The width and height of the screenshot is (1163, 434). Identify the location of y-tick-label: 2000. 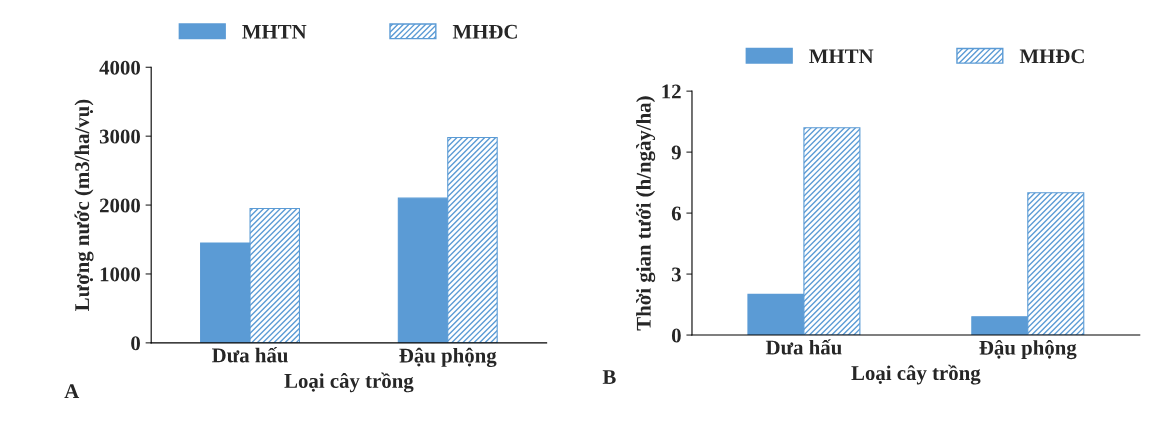
(119, 205).